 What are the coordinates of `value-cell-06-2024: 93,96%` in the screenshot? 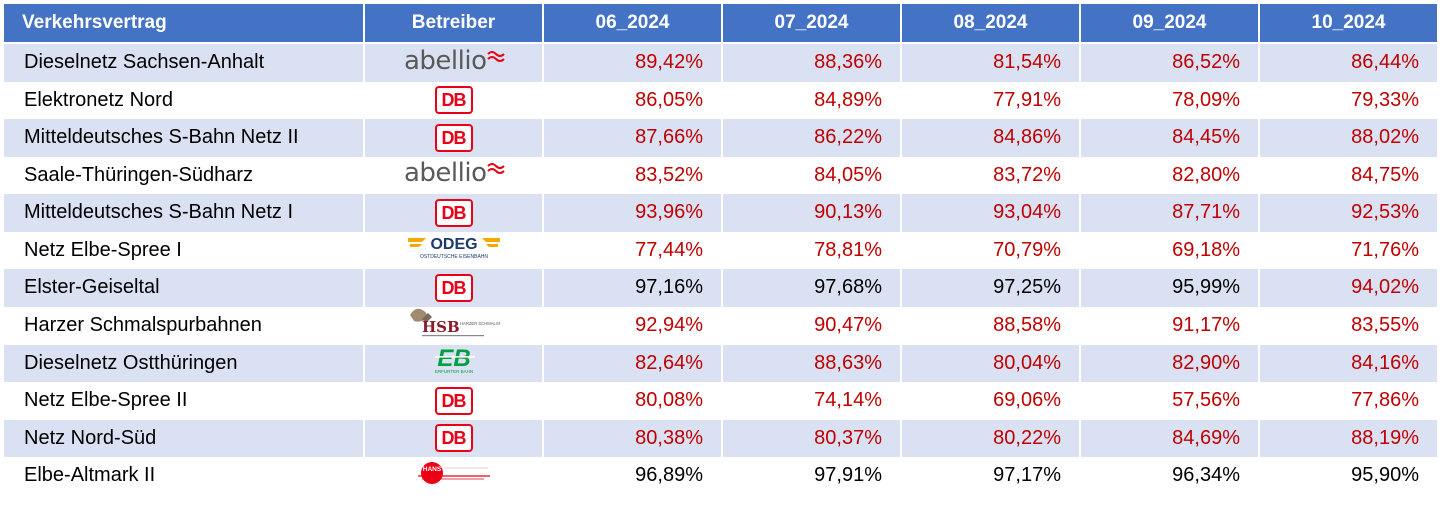 It's located at (632, 213).